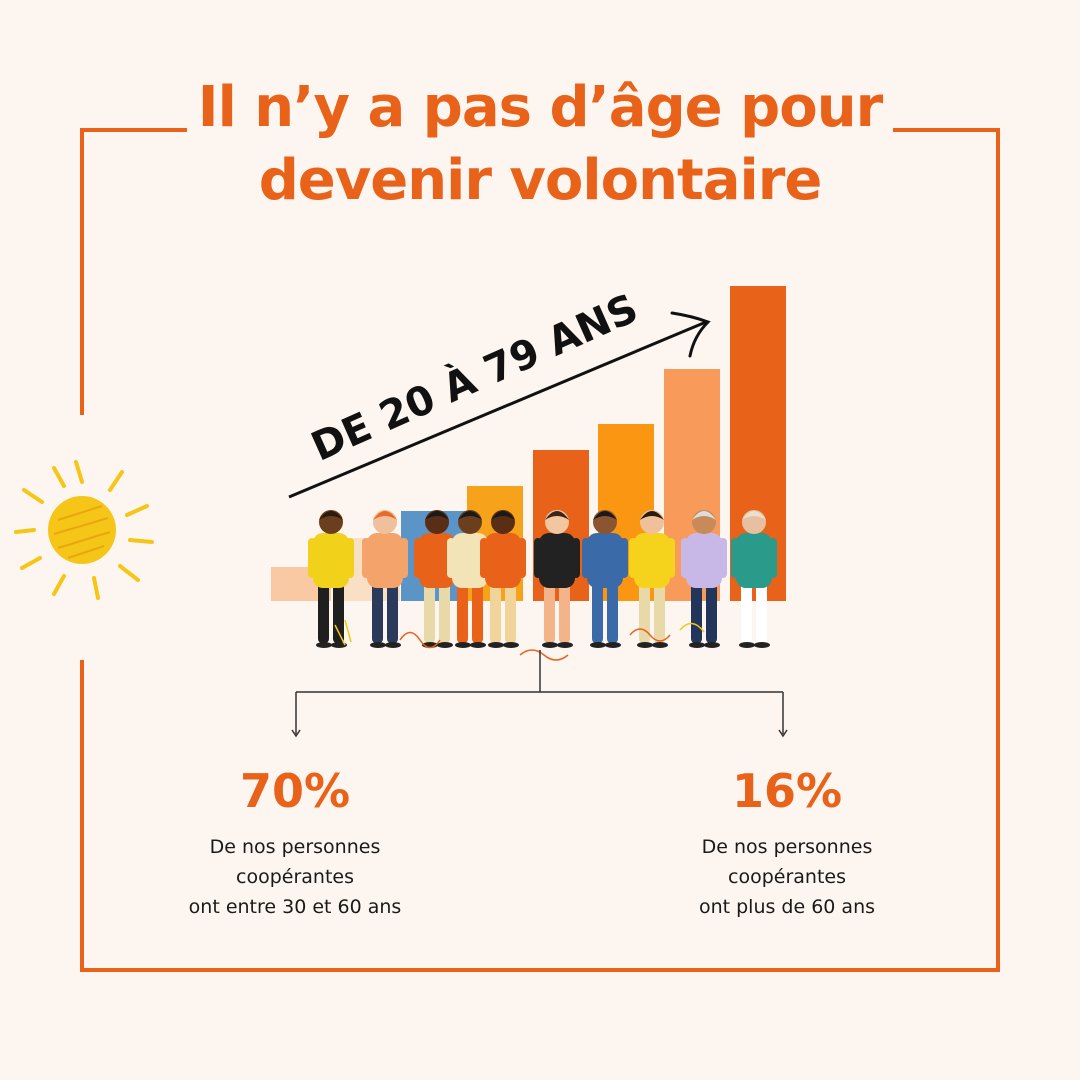 The height and width of the screenshot is (1080, 1080). I want to click on stat-left-line-3: ont entre 30 et 60 ans, so click(295, 907).